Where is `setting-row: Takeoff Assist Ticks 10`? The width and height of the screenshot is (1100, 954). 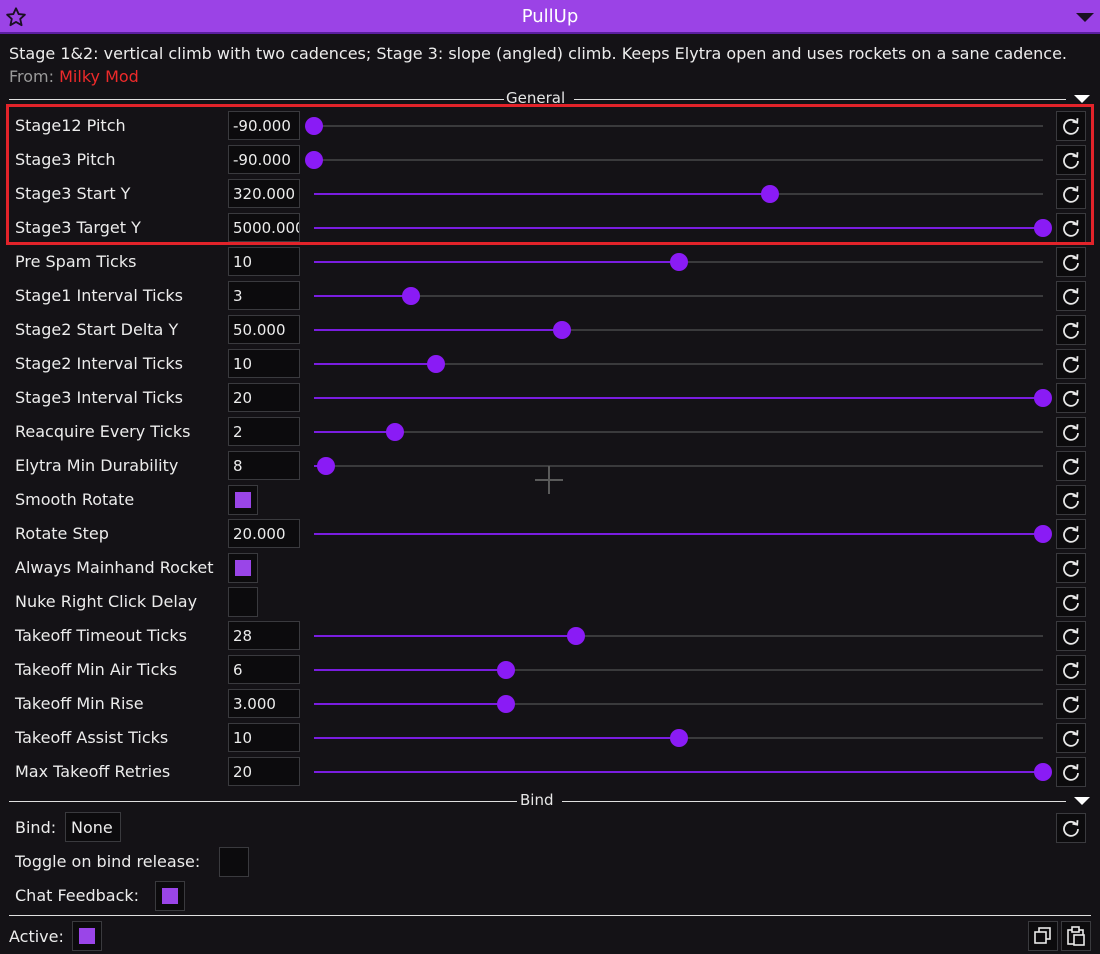
setting-row: Takeoff Assist Ticks 10 is located at coordinates (550, 738).